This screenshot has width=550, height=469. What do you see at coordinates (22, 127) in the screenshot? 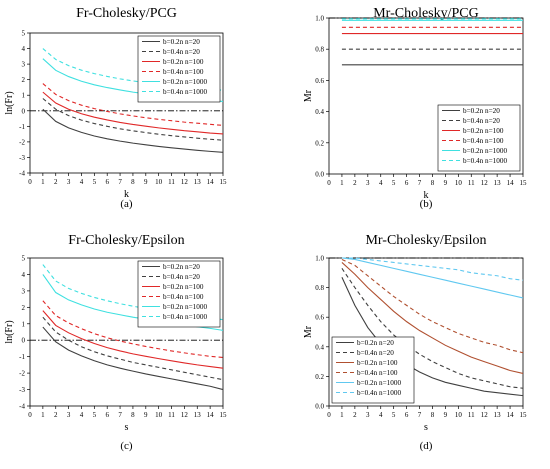
I see `y-tick-label: -1` at bounding box center [22, 127].